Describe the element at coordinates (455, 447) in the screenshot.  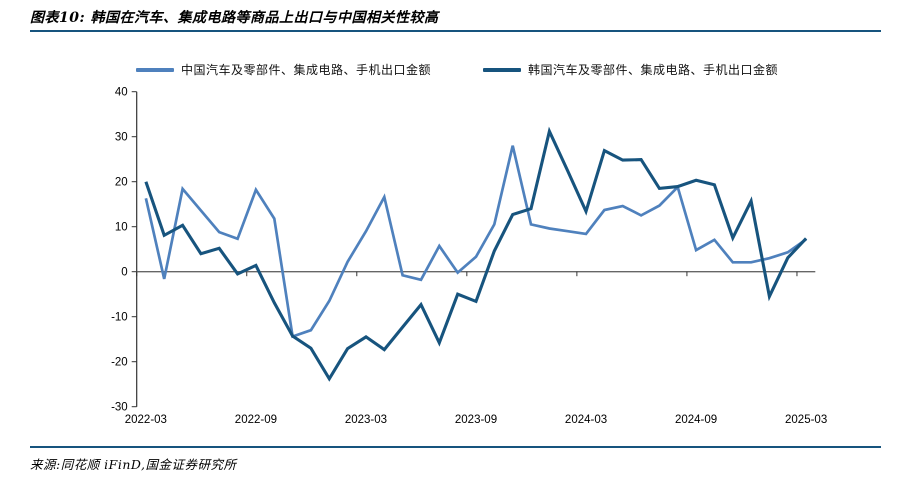
I see `footer-divider` at that location.